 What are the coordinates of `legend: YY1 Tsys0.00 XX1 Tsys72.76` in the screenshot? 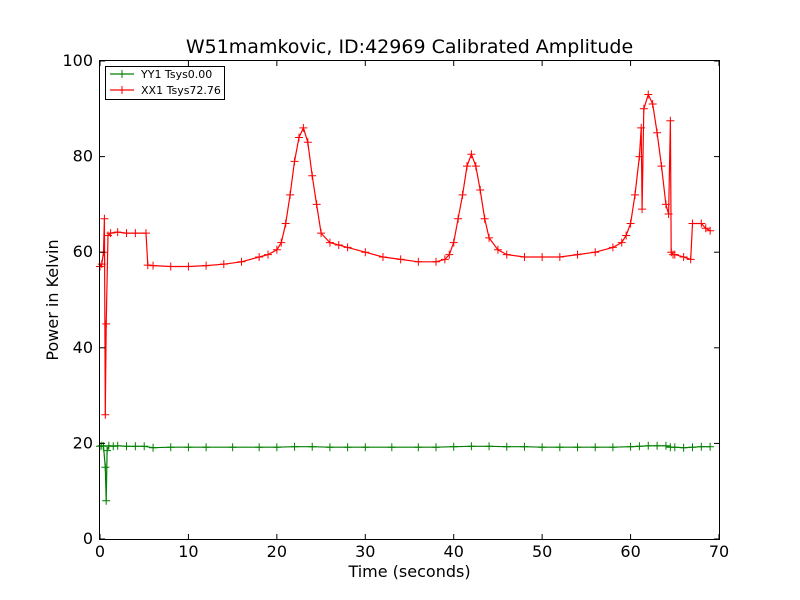 It's located at (165, 83).